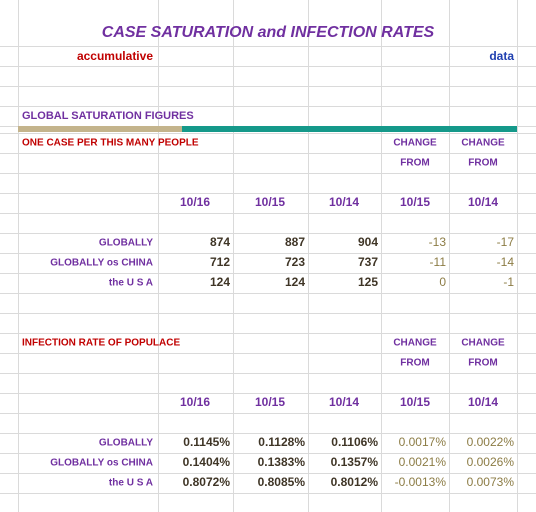  What do you see at coordinates (506, 242) in the screenshot?
I see `cell-value: -17` at bounding box center [506, 242].